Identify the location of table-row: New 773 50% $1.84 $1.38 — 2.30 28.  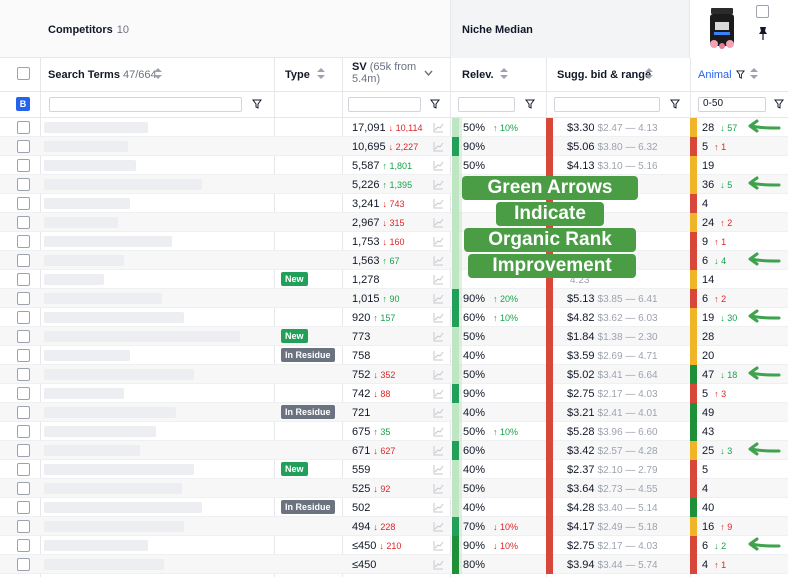
(394, 336).